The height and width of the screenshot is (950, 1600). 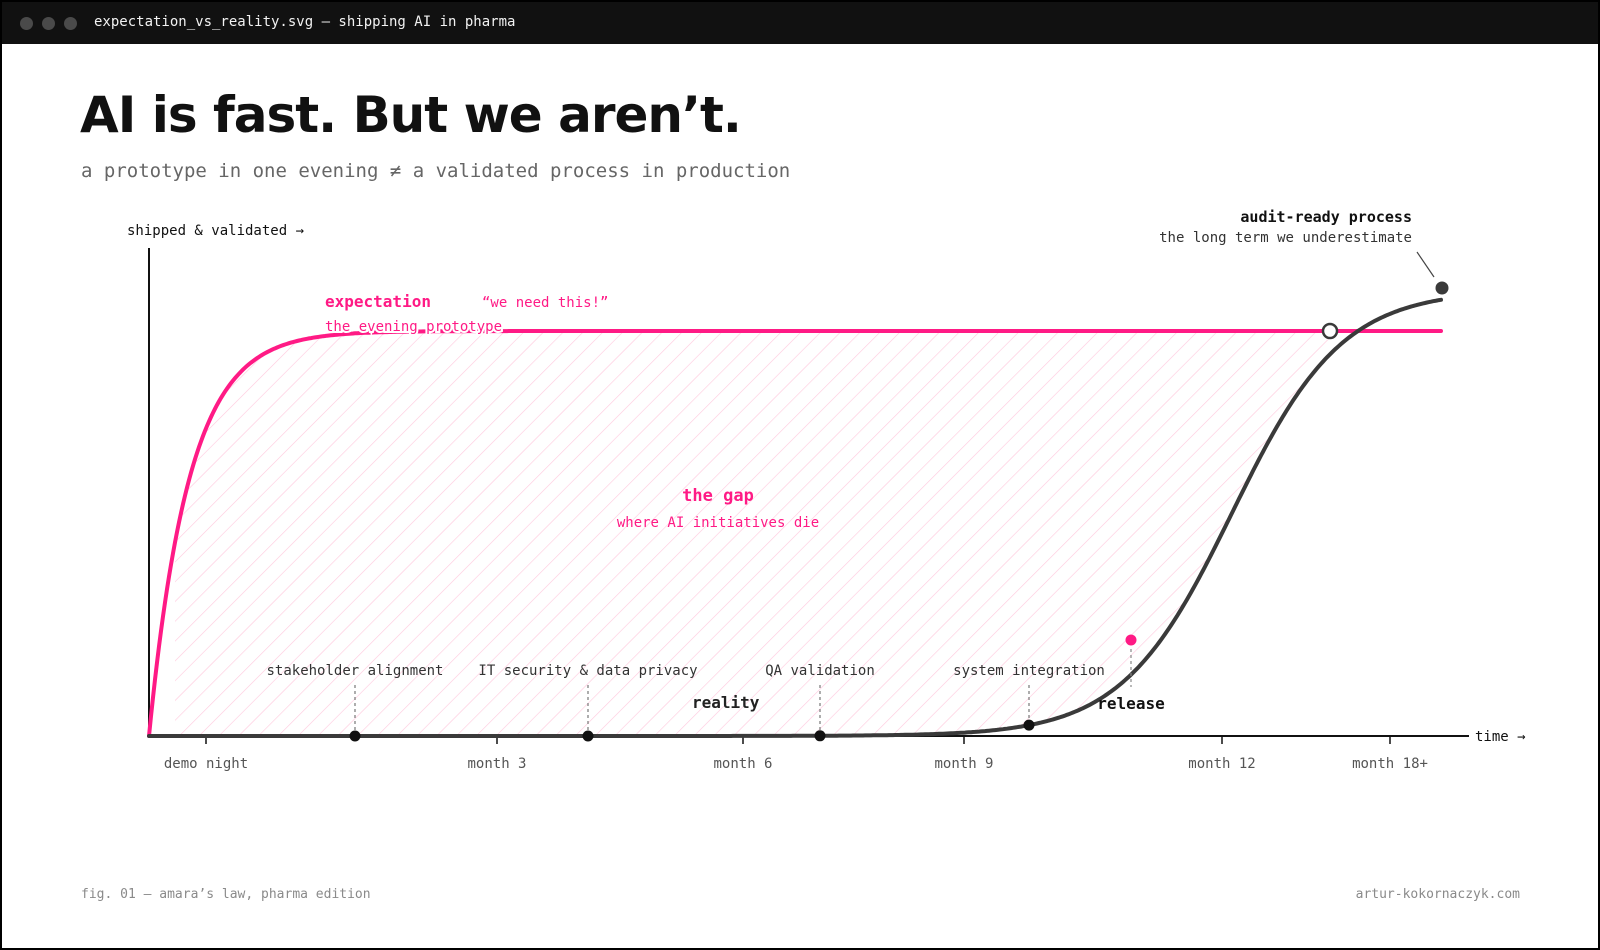 What do you see at coordinates (1500, 737) in the screenshot?
I see `x-axis-label: time →` at bounding box center [1500, 737].